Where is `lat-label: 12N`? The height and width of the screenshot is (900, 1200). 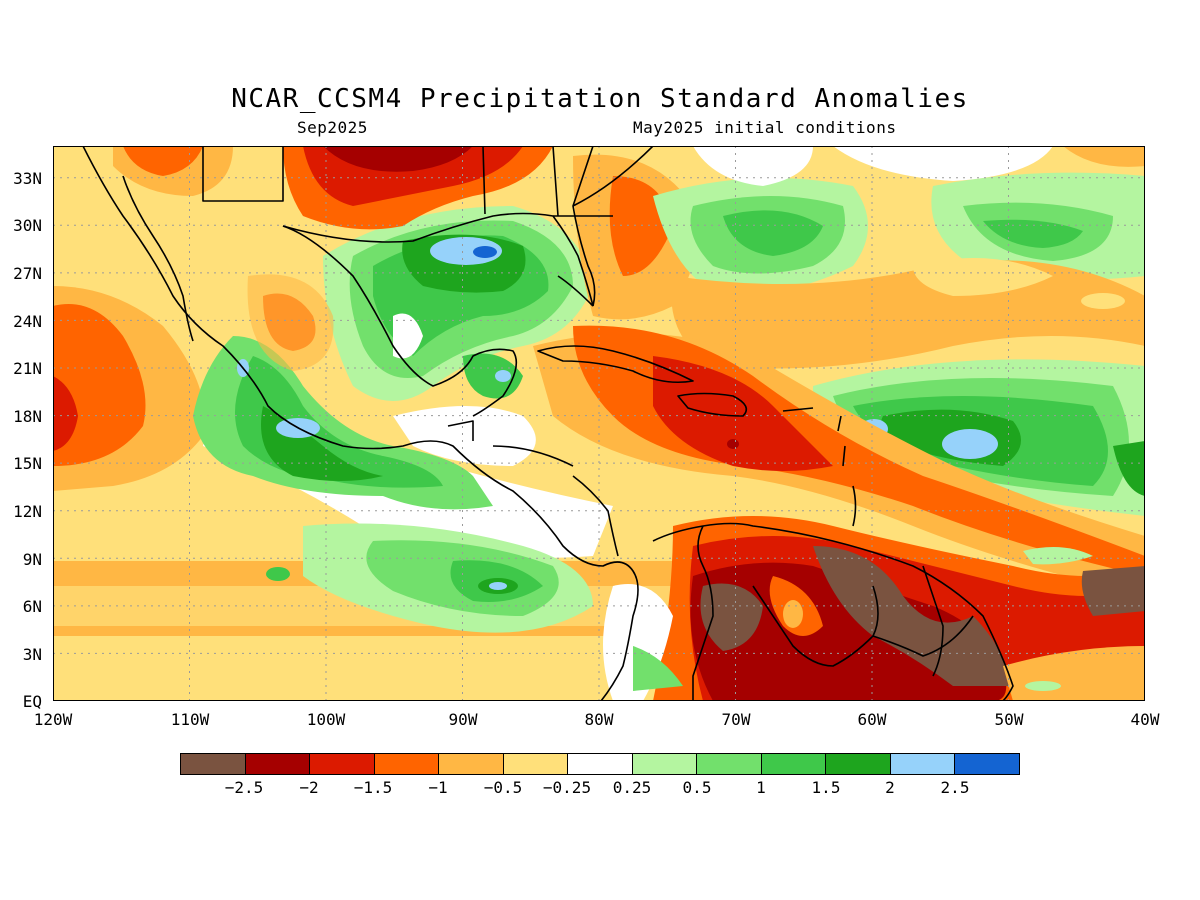
lat-label: 12N is located at coordinates (27, 511).